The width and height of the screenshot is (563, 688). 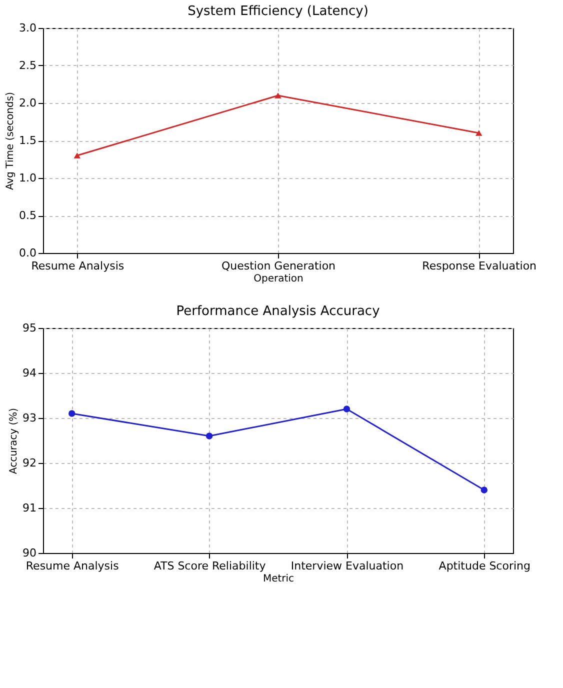 I want to click on y-tick-label: 0.0, so click(x=27, y=253).